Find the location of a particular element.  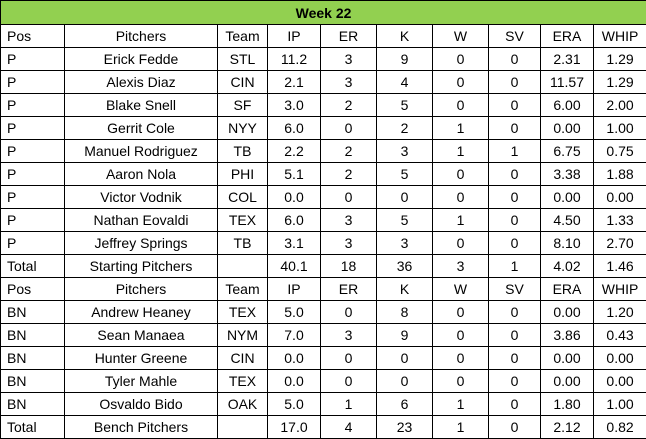

table-row: P Manuel Rodriguez TB 2.2 2 3 1 1 6.75 0.75 is located at coordinates (323, 151).